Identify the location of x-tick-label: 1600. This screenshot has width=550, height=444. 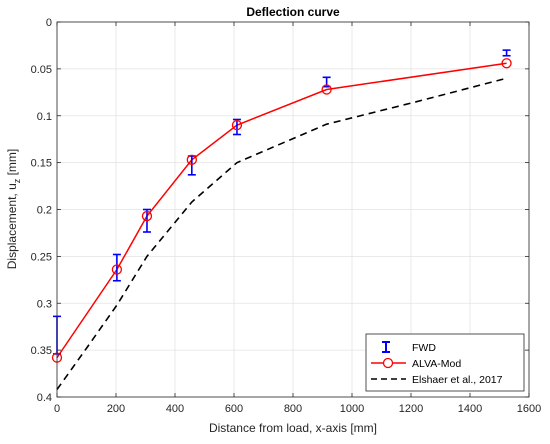
(529, 409).